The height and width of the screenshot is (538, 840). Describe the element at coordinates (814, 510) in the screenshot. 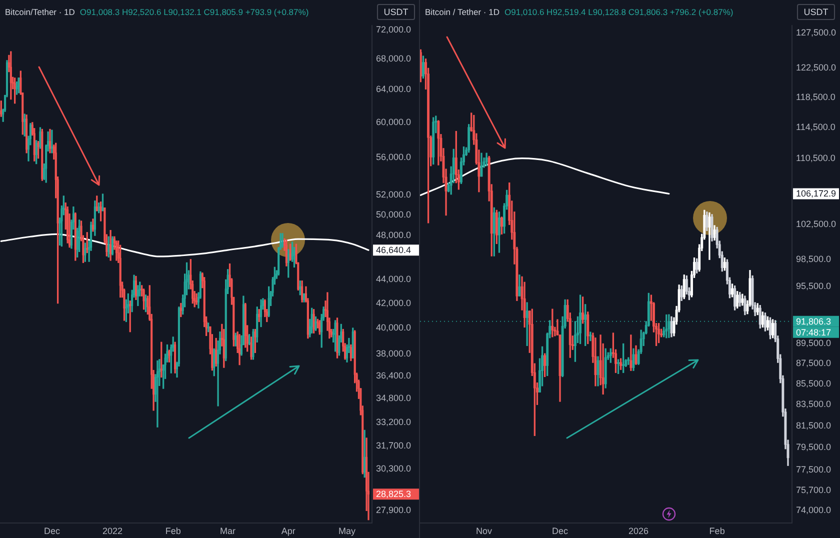

I see `y-tick-label: 74,000.0` at that location.